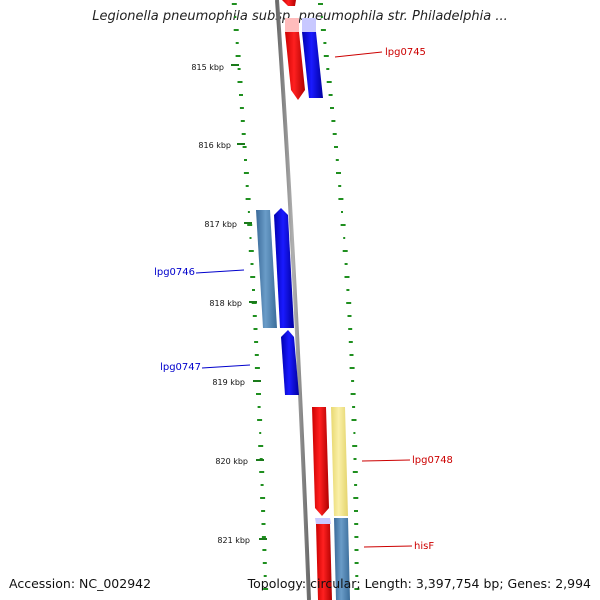 The width and height of the screenshot is (600, 600). What do you see at coordinates (231, 461) in the screenshot?
I see `tick-label: 820 kbp` at bounding box center [231, 461].